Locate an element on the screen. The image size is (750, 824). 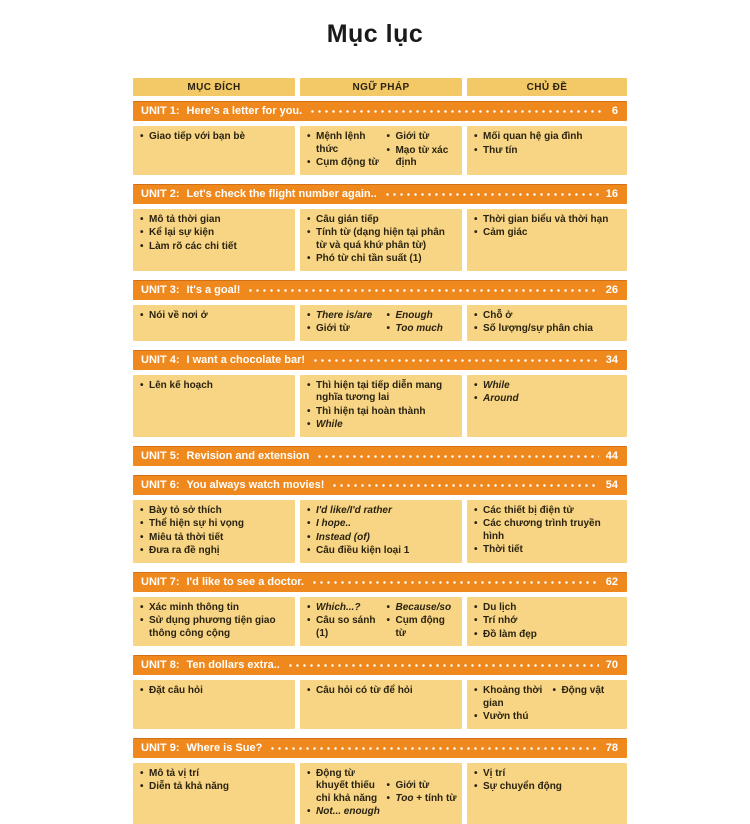
unit-page-number: 70 is located at coordinates (611, 665).